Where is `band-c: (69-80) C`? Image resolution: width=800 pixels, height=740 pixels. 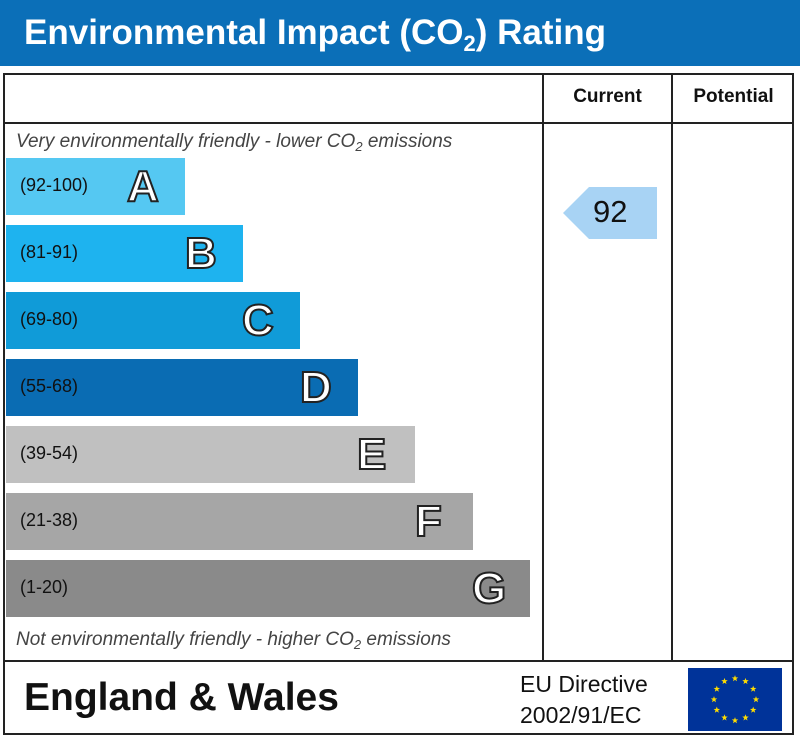 band-c: (69-80) C is located at coordinates (153, 320).